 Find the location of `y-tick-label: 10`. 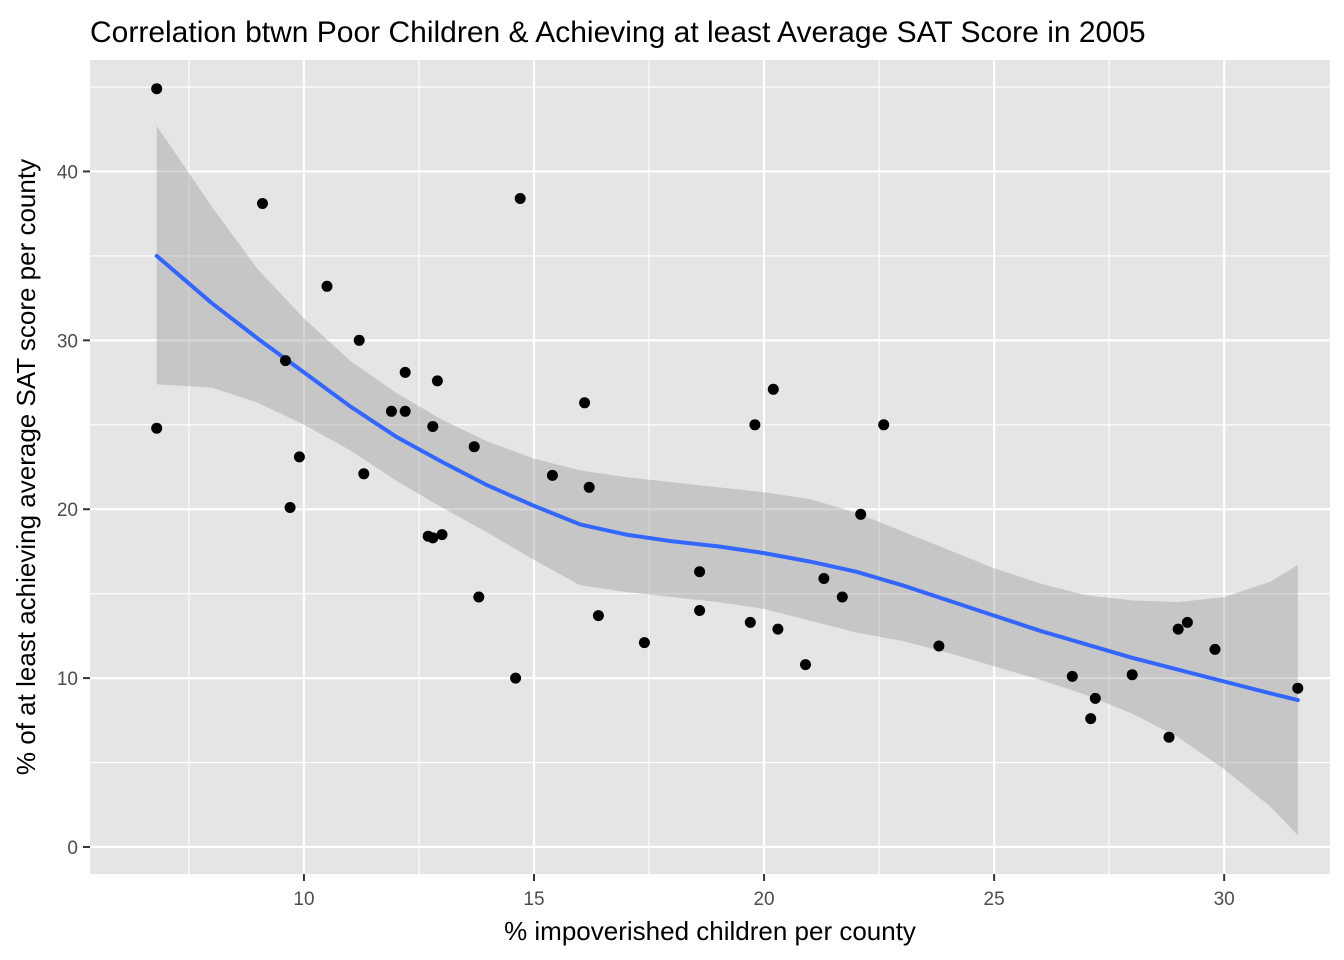

y-tick-label: 10 is located at coordinates (67, 679).